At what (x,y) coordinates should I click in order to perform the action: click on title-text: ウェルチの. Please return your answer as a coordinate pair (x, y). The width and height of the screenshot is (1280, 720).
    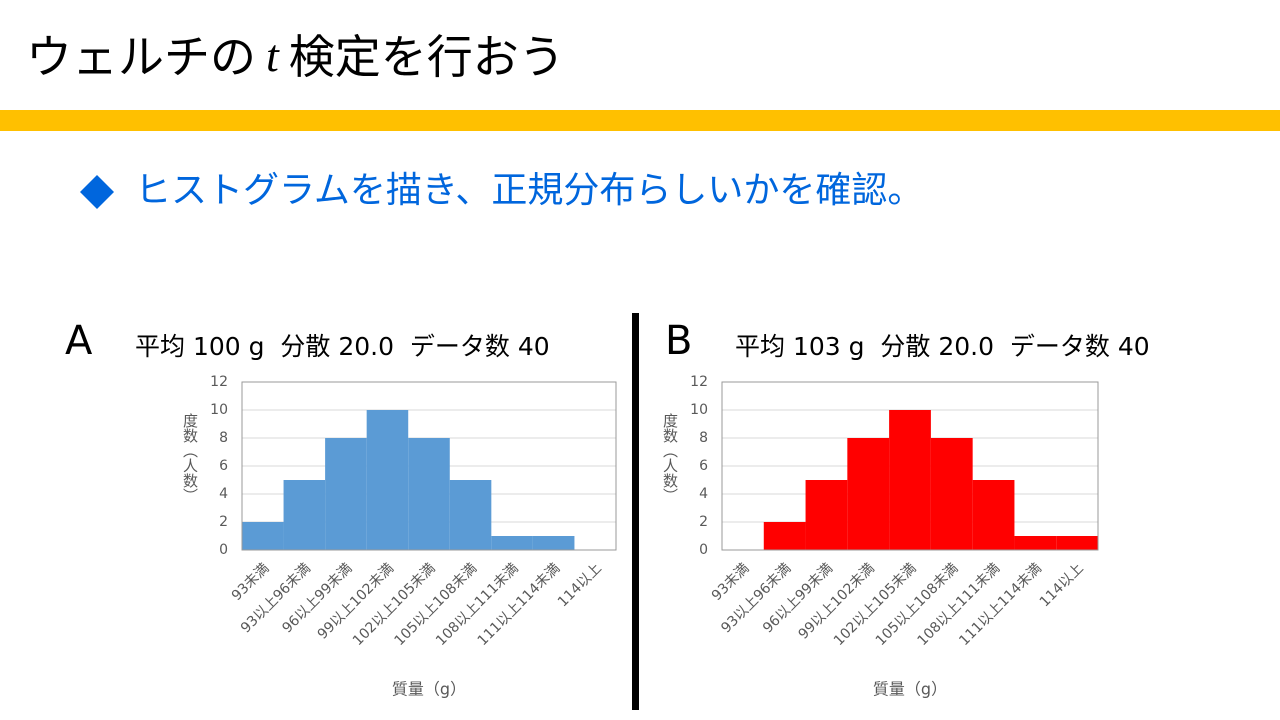
    Looking at the image, I should click on (141, 57).